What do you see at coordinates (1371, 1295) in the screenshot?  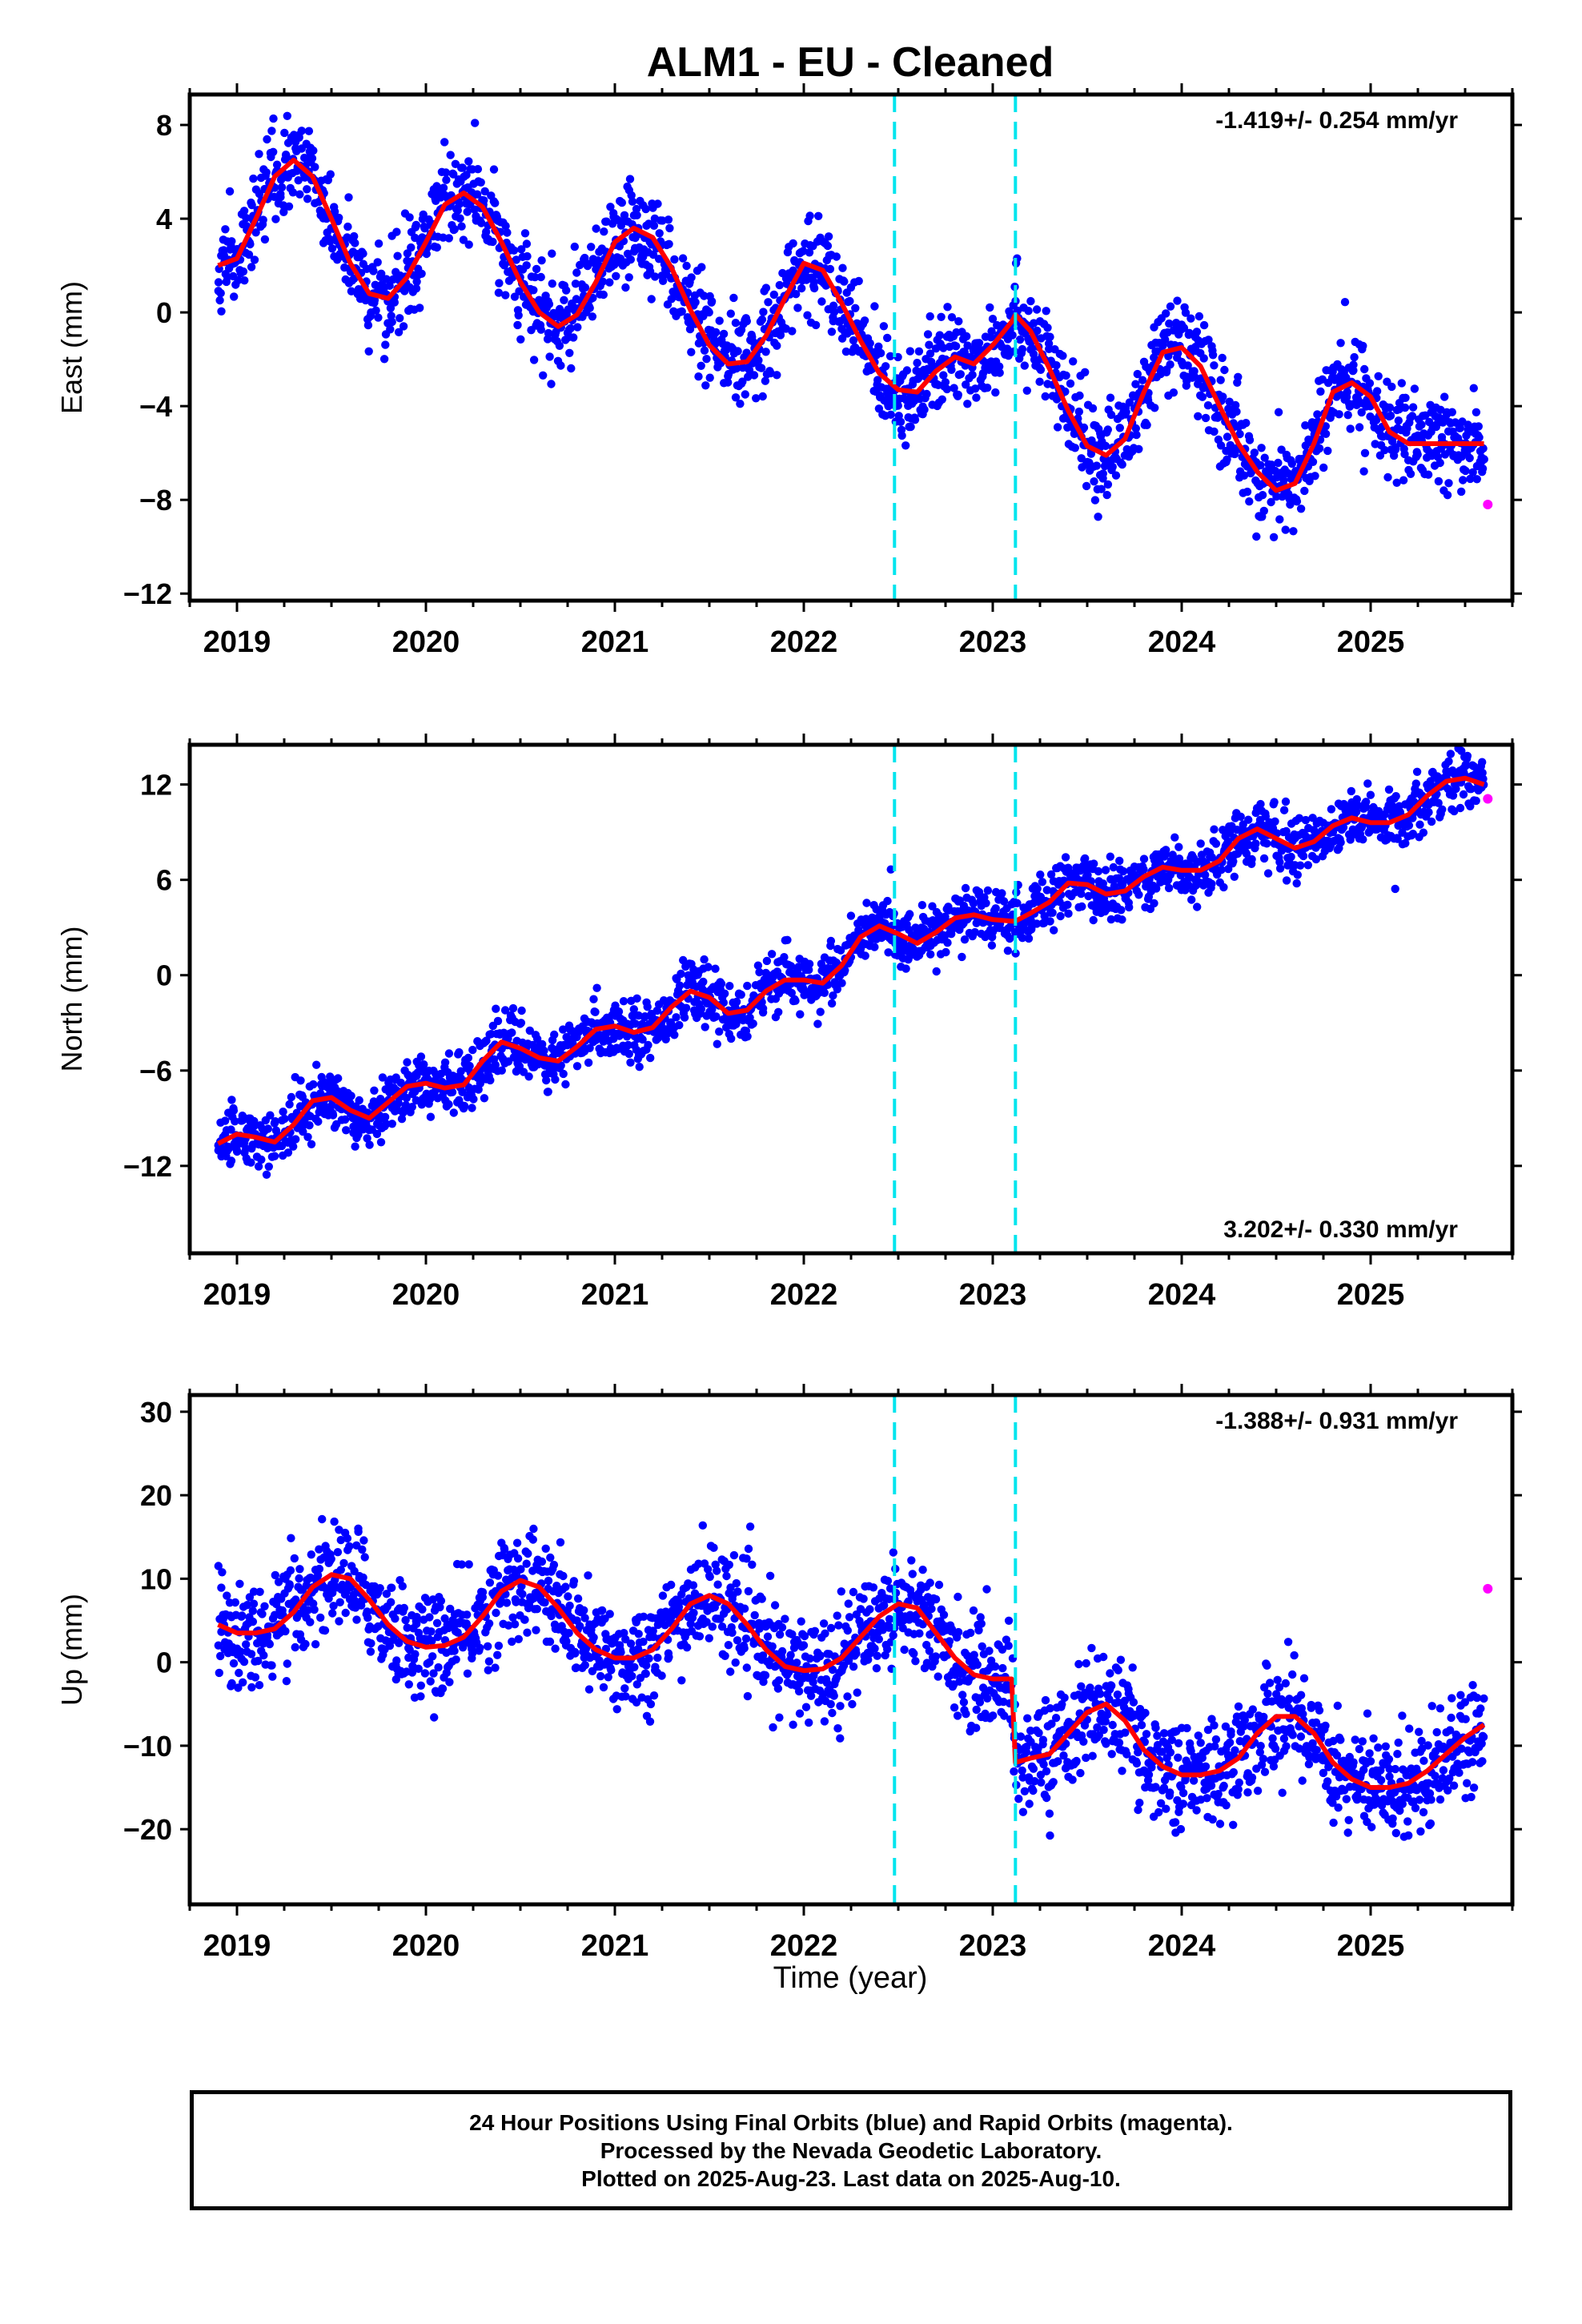 I see `x-tick-label: 2025` at bounding box center [1371, 1295].